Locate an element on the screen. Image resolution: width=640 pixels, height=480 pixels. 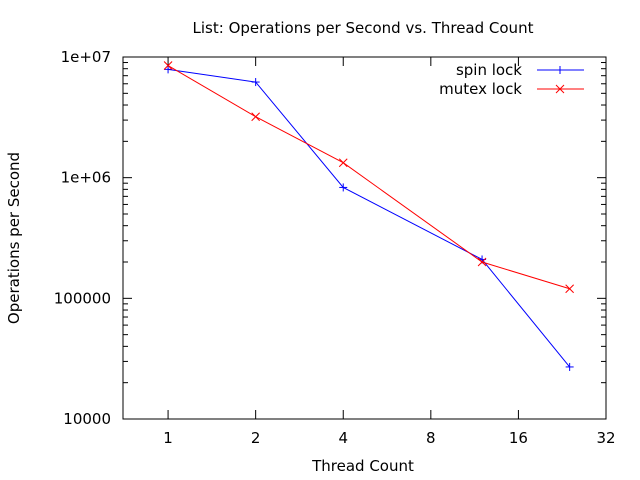
x-tick-label: 2 is located at coordinates (256, 438).